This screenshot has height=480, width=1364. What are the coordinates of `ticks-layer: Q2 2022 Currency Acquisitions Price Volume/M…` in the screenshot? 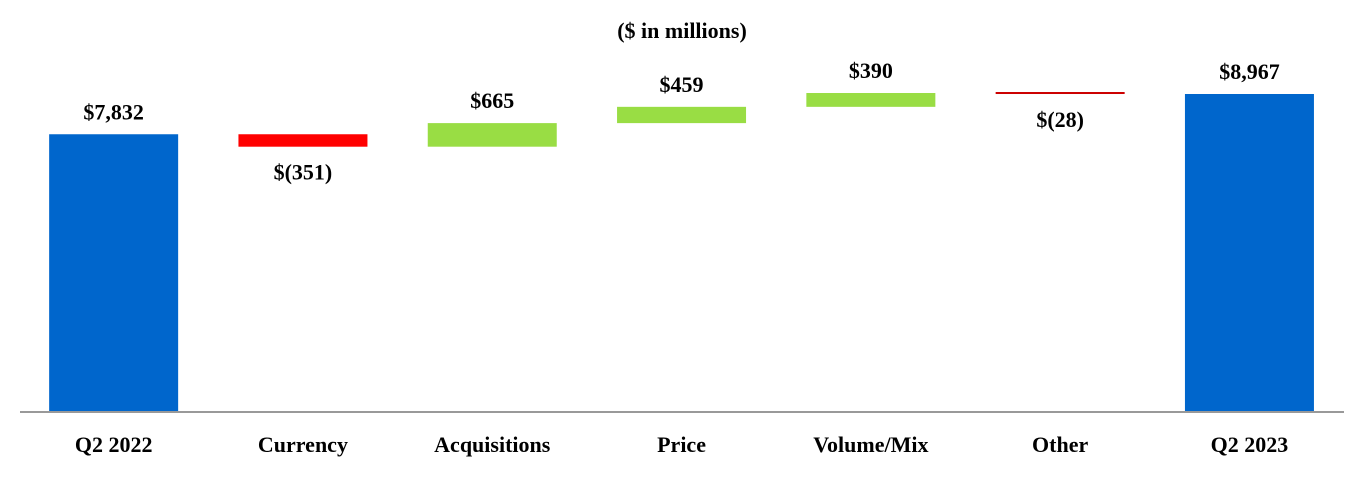 It's located at (681, 444).